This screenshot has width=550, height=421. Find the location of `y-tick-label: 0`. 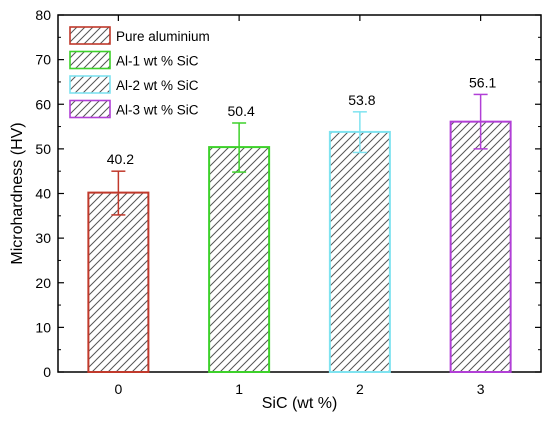

y-tick-label: 0 is located at coordinates (47, 372).